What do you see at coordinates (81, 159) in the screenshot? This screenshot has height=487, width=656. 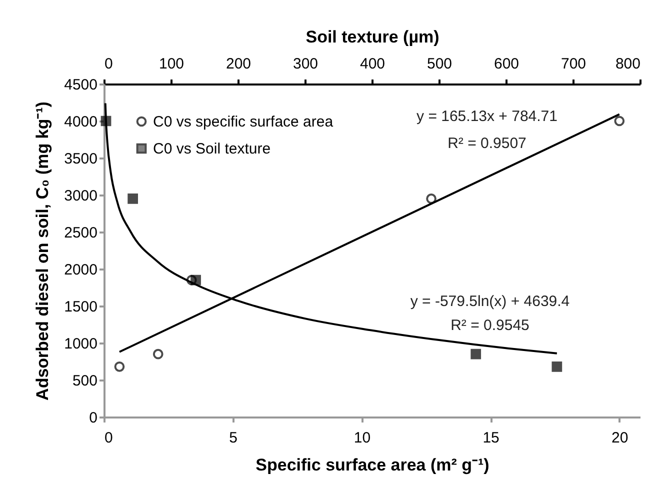 I see `y-tick-label: 3500` at bounding box center [81, 159].